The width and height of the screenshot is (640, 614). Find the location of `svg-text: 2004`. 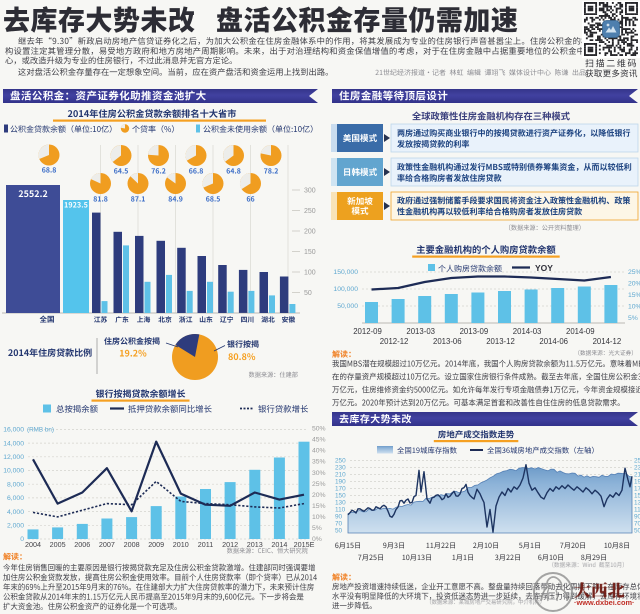

svg-text: 2004 is located at coordinates (33, 544).